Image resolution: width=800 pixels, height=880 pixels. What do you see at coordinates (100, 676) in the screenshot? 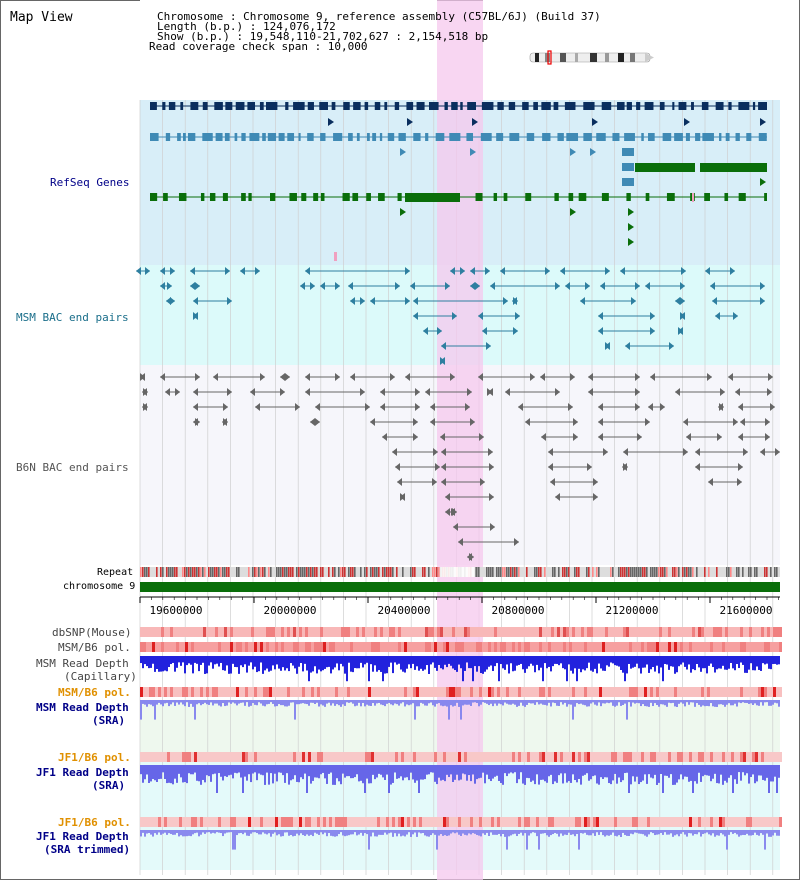
I see `label-msm-depth-cap-sub: (Capillary)` at bounding box center [100, 676].